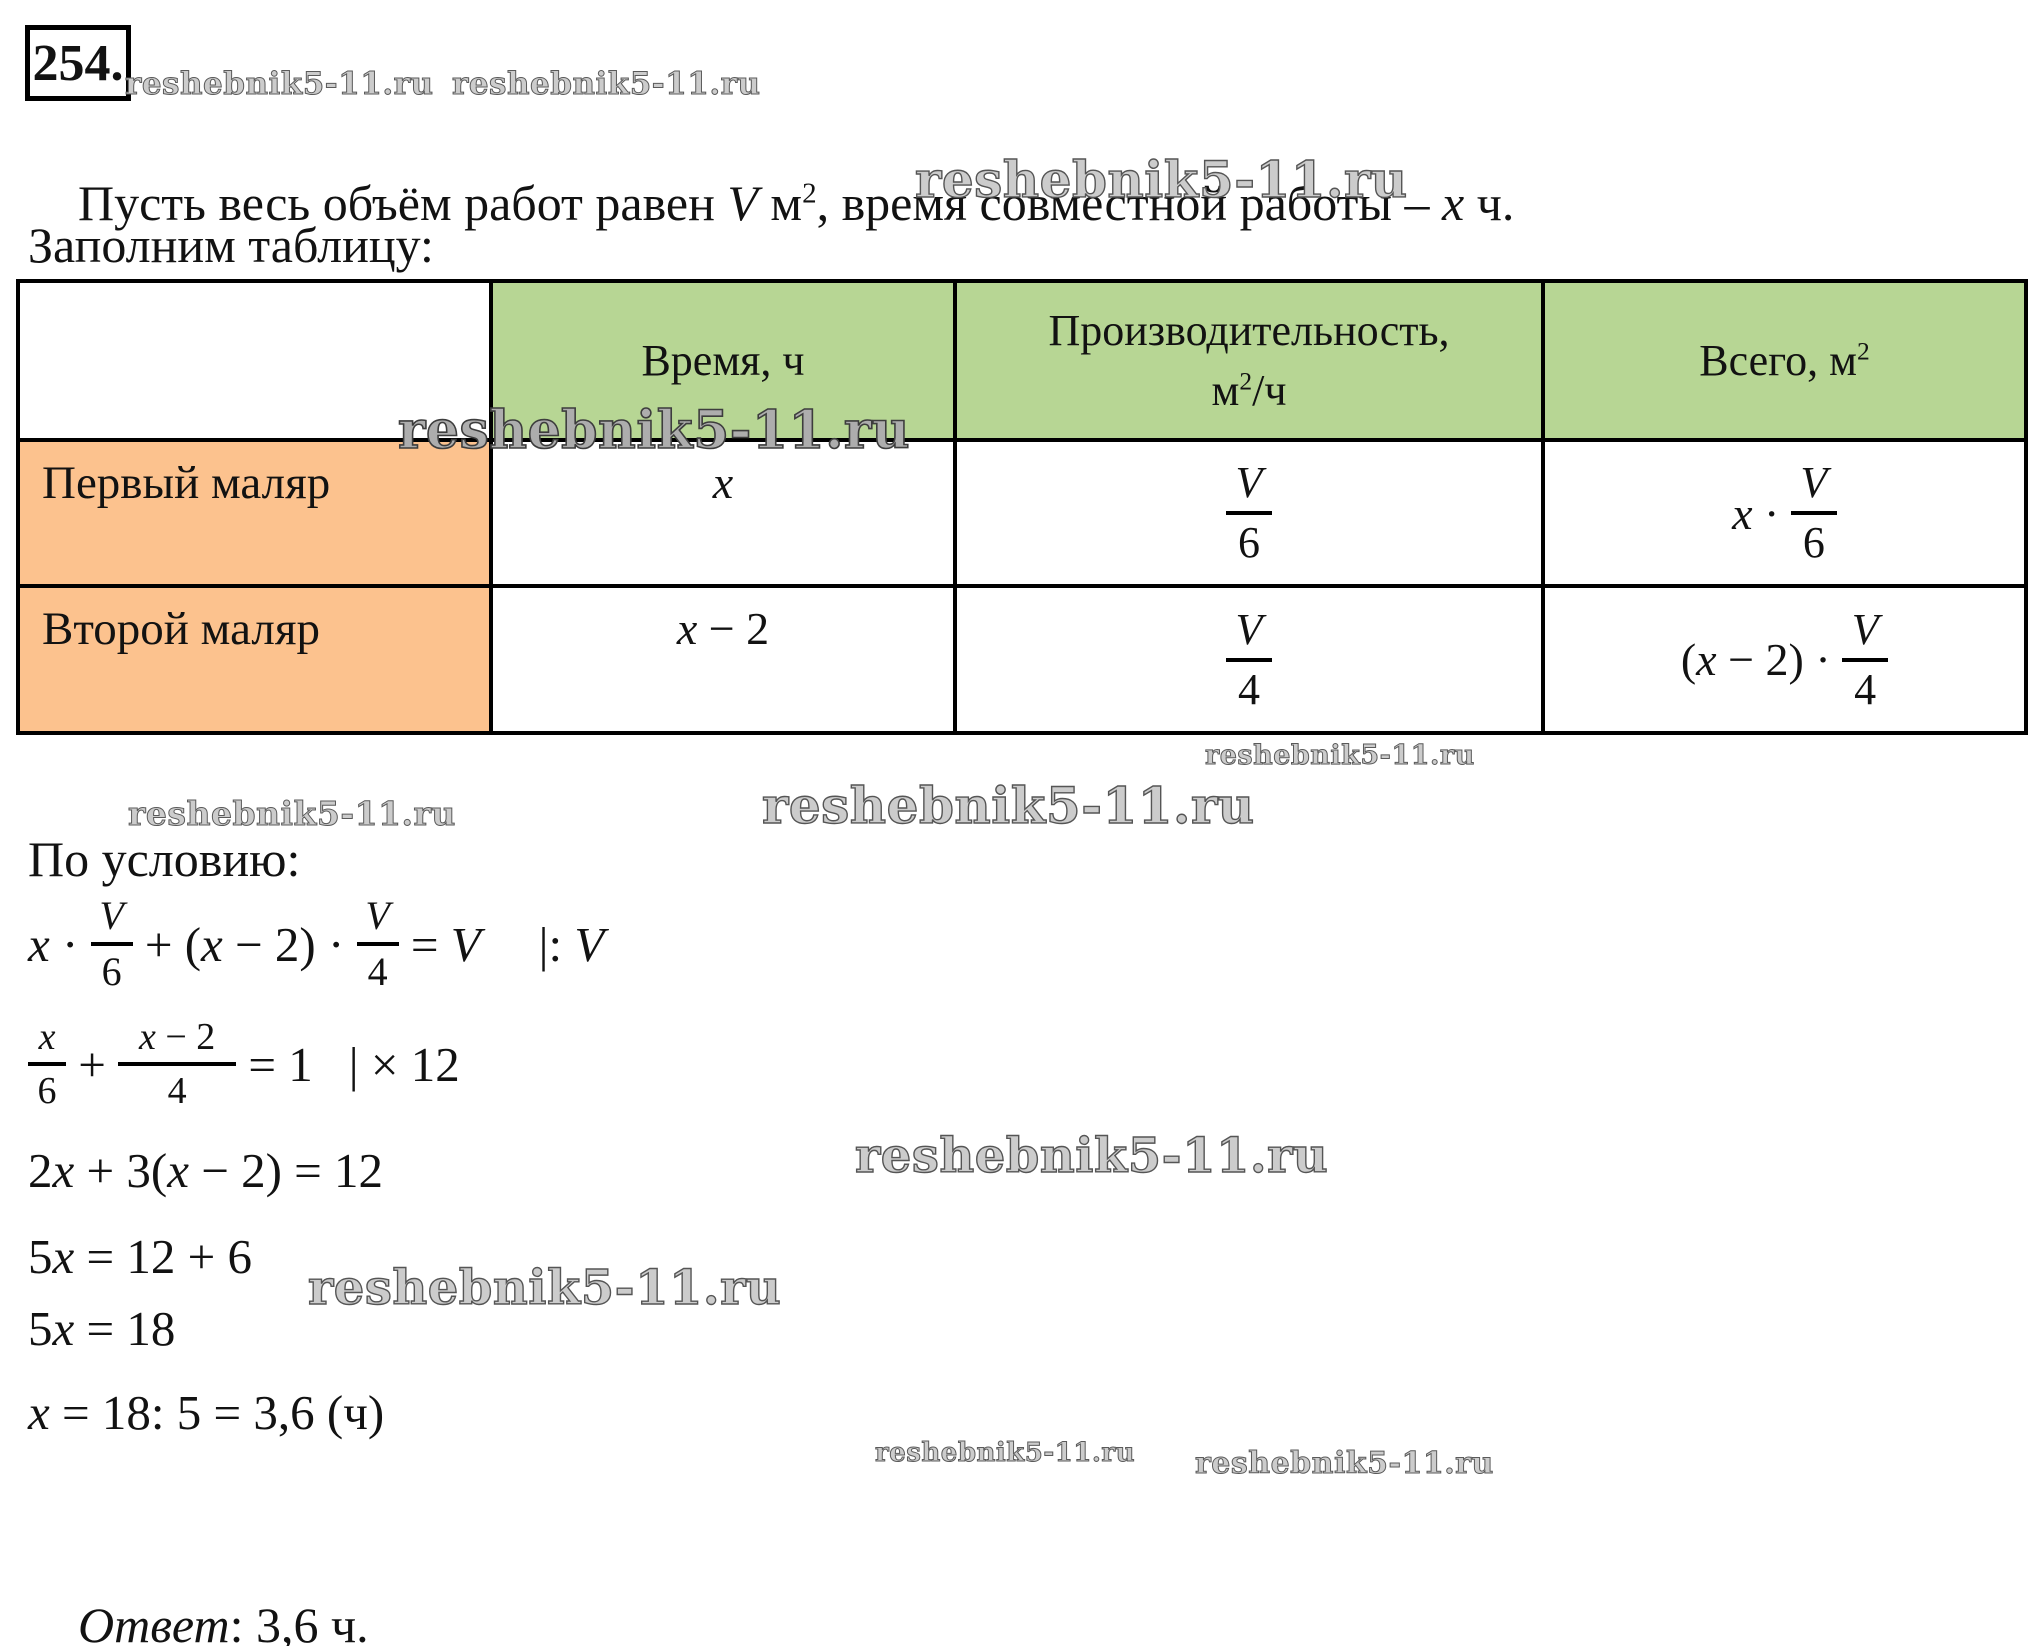  What do you see at coordinates (1489, 203) in the screenshot?
I see `intro-text3: ч.` at bounding box center [1489, 203].